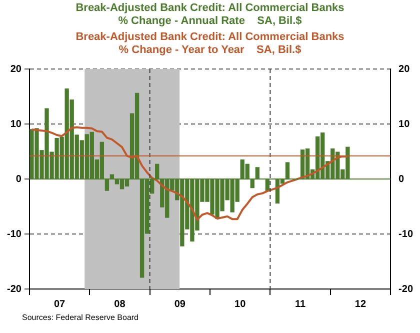 The width and height of the screenshot is (420, 333). Describe the element at coordinates (16, 124) in the screenshot. I see `y-tick-label: 10` at that location.